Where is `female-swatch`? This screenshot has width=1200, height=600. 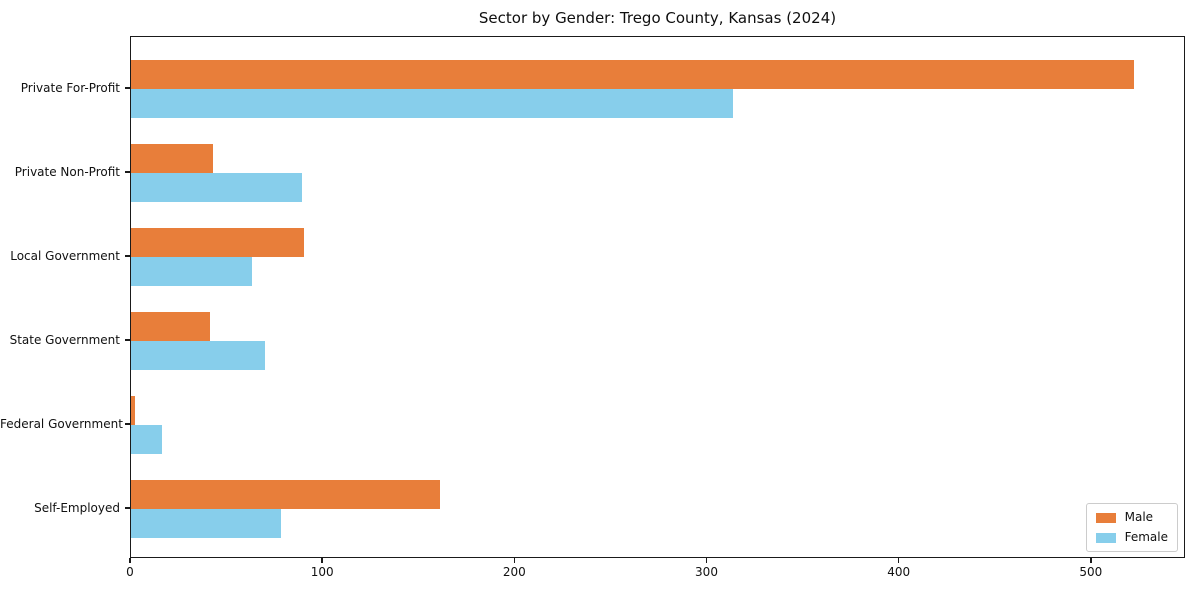
female-swatch is located at coordinates (1105, 537).